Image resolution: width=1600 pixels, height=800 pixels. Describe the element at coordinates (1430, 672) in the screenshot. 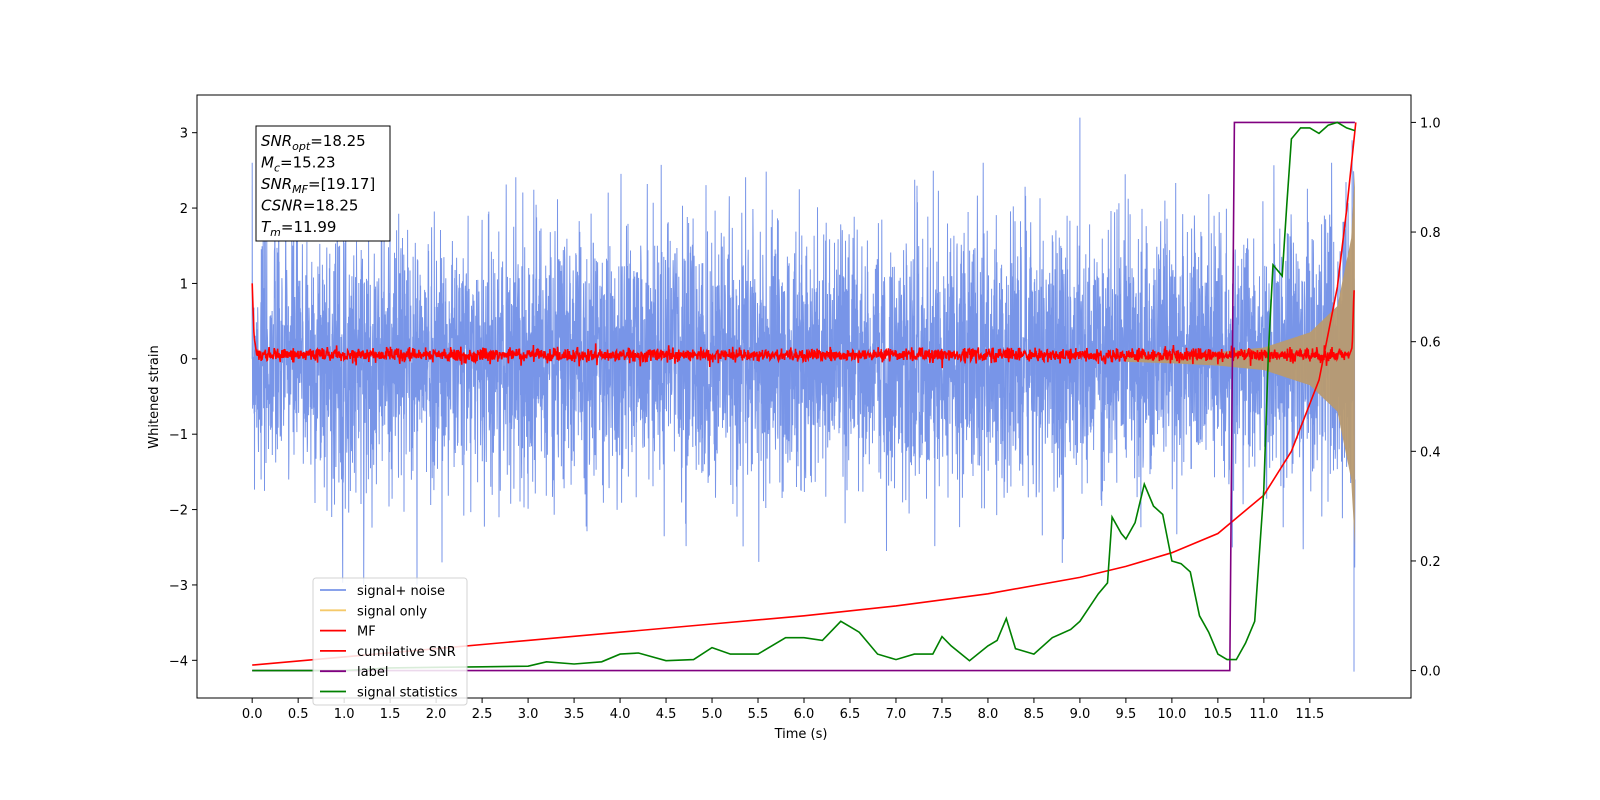

I see `y2-tick-label: 0.0` at that location.